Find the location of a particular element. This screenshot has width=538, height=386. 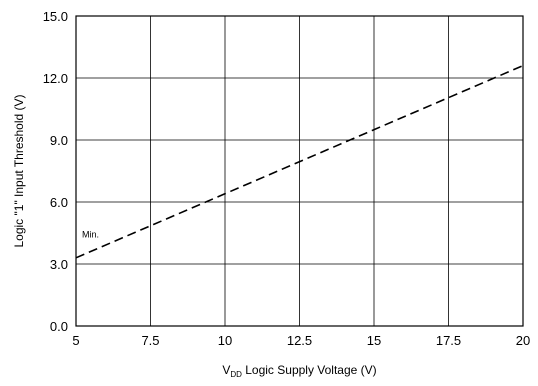

x-tick-label: 17.5 is located at coordinates (448, 340).